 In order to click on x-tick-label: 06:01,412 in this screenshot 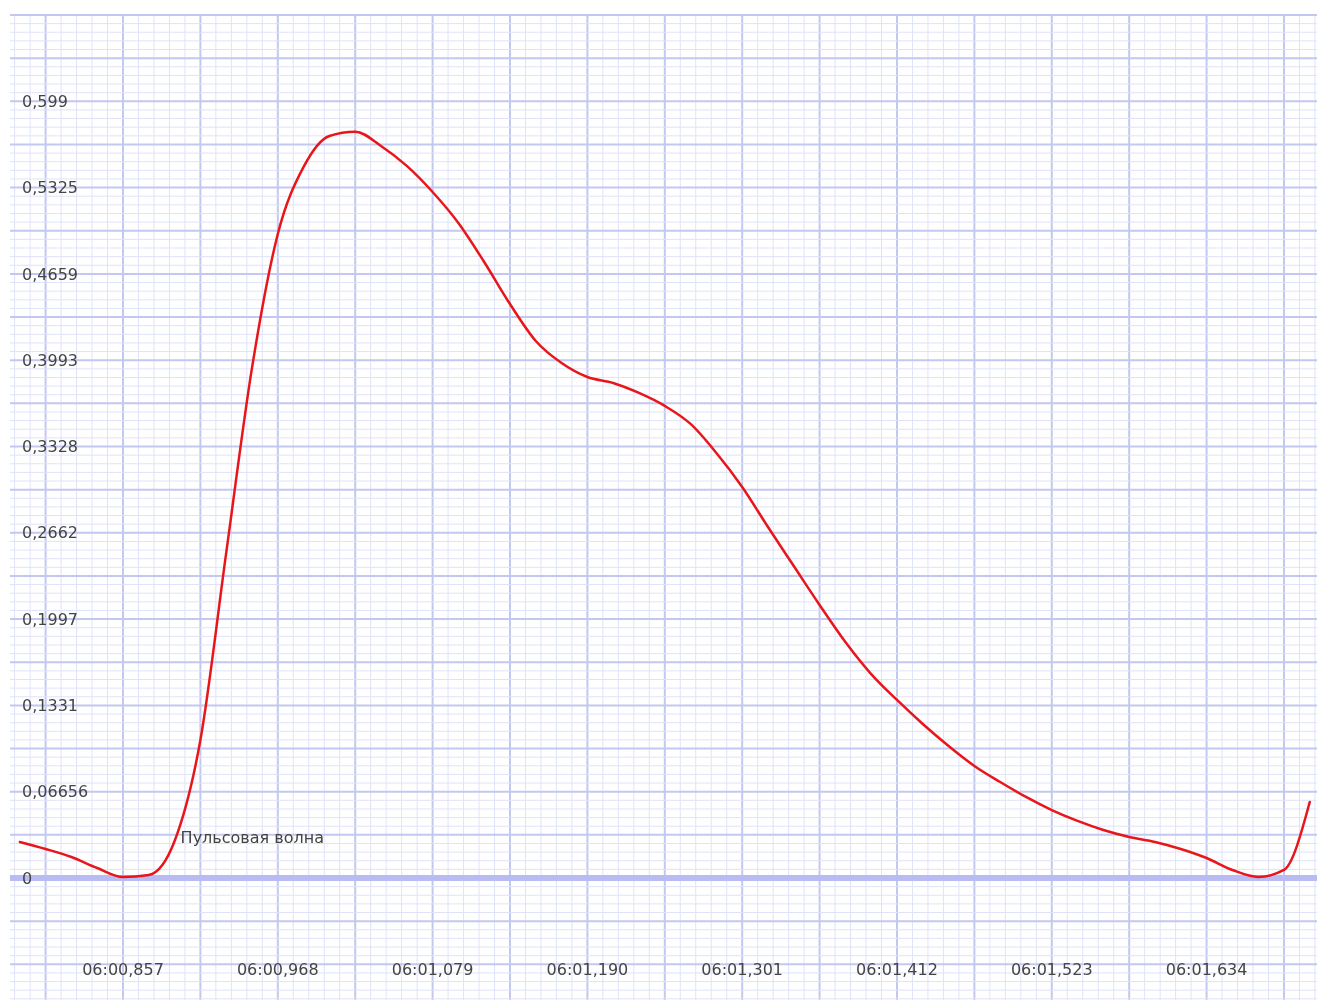, I will do `click(897, 969)`.